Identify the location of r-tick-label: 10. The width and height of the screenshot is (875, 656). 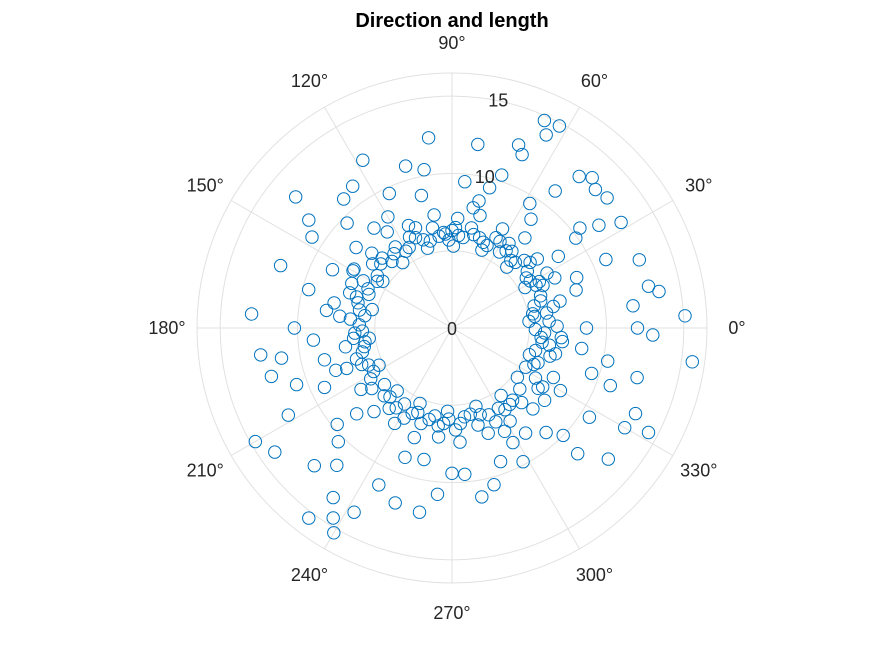
(485, 177).